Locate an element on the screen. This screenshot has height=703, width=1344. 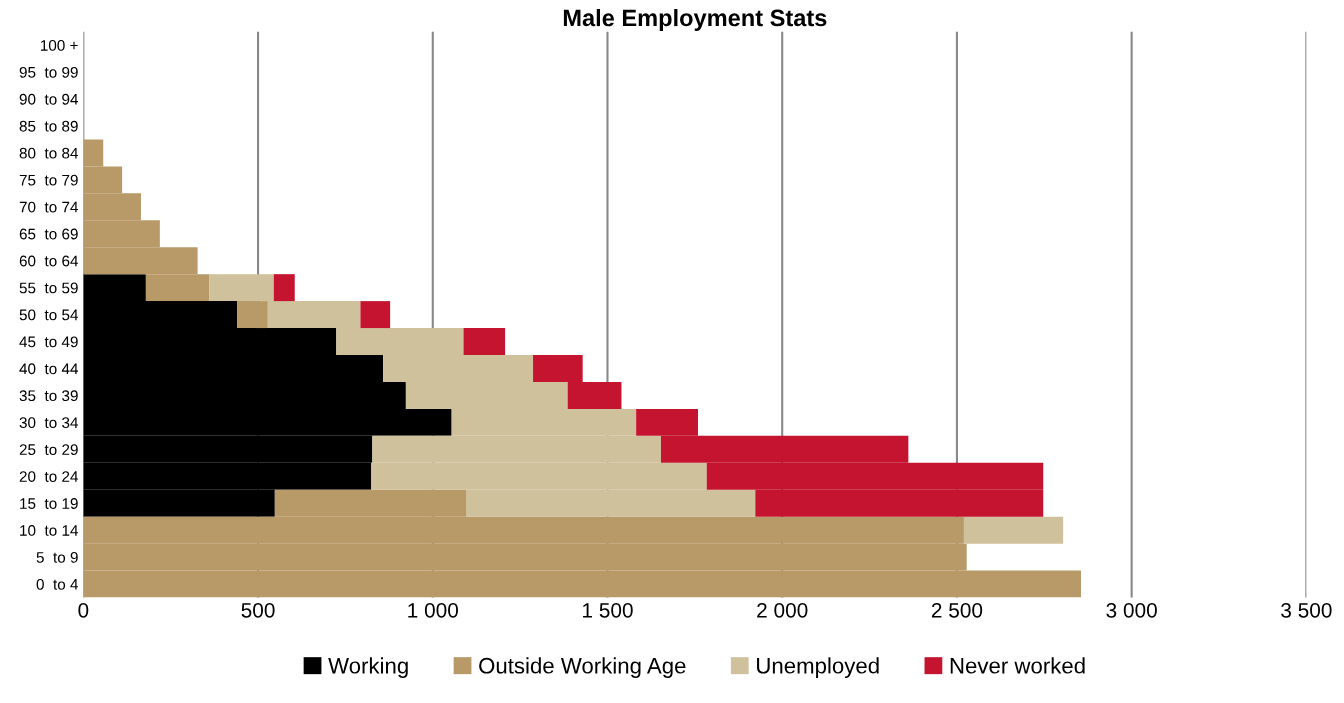
x-tick-label: 2 500 is located at coordinates (957, 610).